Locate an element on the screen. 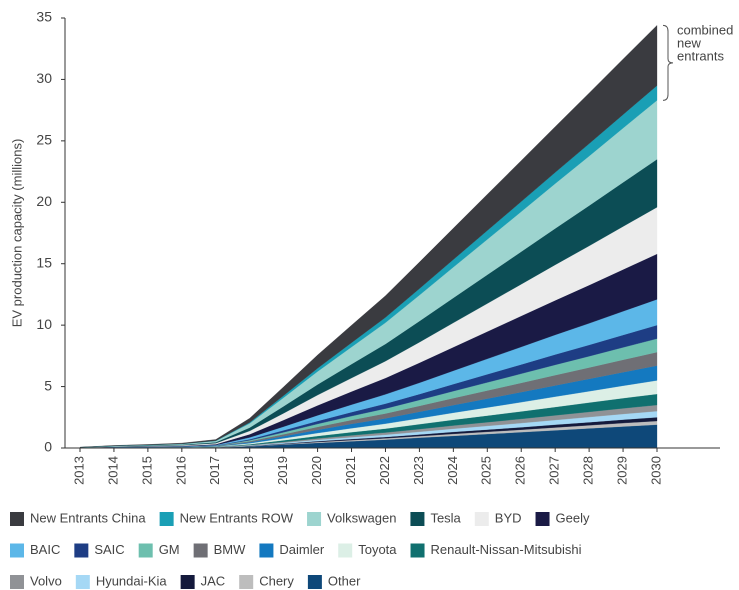  legend-label: BAIC is located at coordinates (45, 549).